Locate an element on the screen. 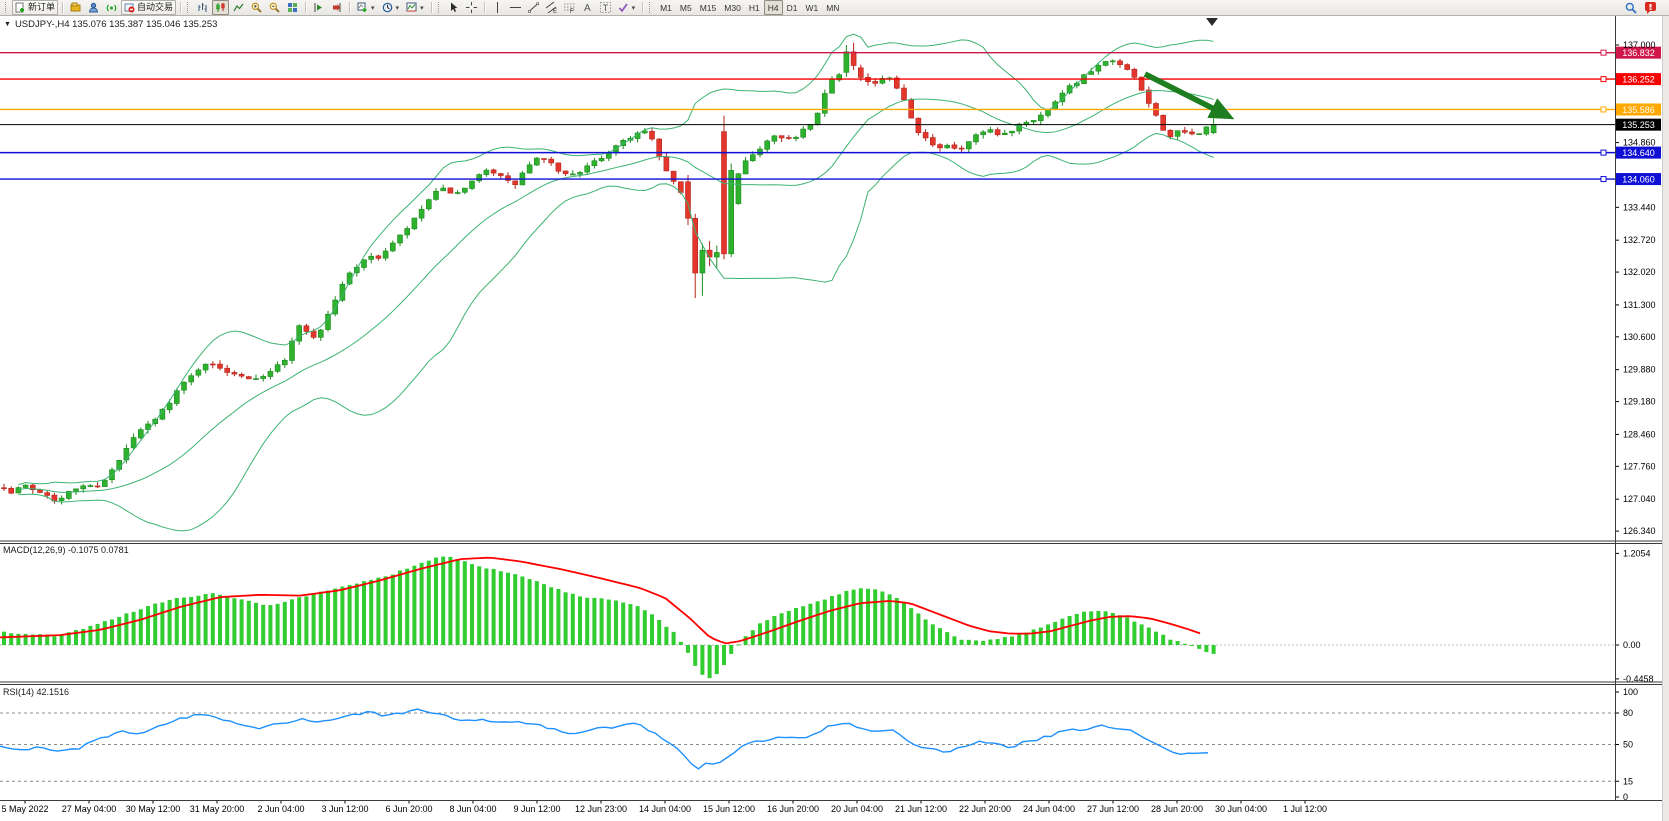  new-order-icon is located at coordinates (19, 7).